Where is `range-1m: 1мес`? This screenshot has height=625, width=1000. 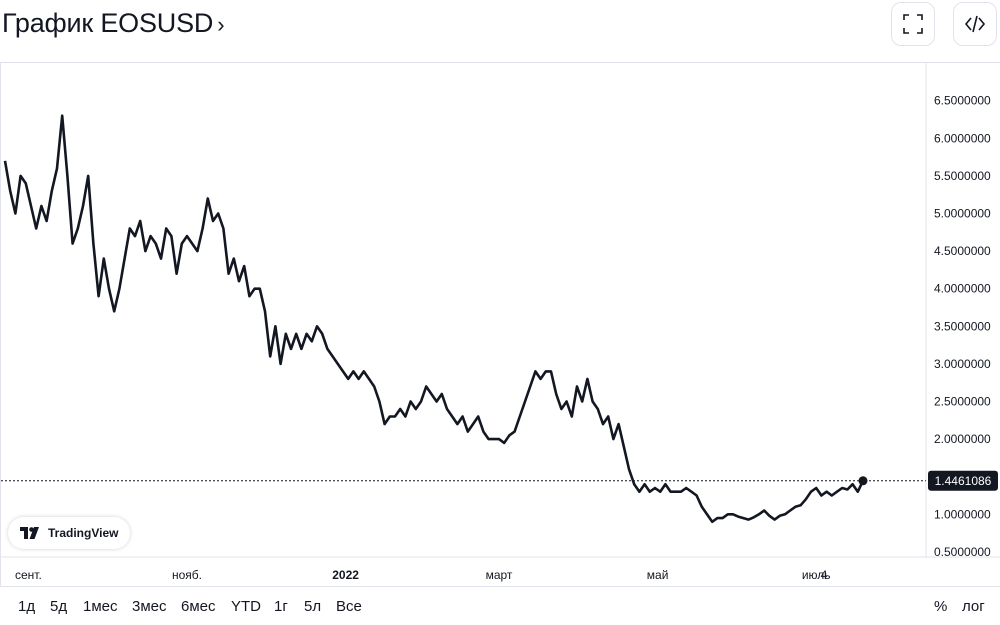
range-1m: 1мес is located at coordinates (100, 606).